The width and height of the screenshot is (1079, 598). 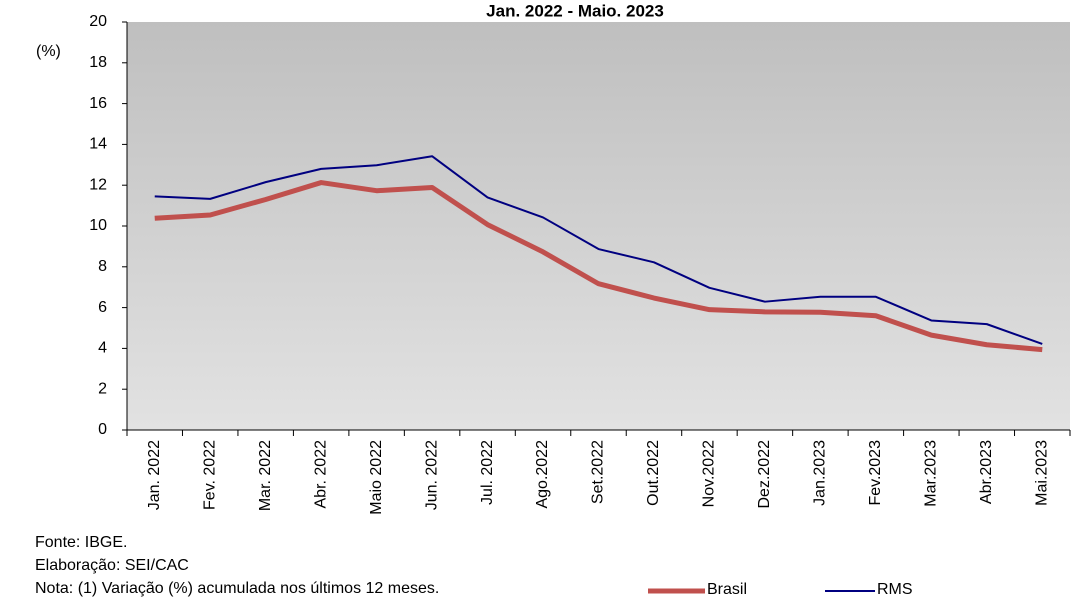 I want to click on y-tick-label: 18, so click(x=98, y=62).